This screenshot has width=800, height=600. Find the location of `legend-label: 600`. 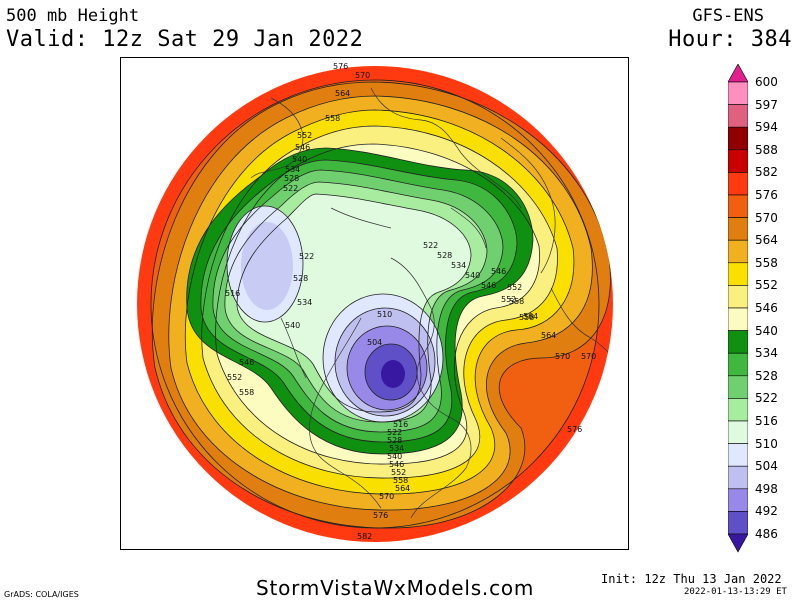

legend-label: 600 is located at coordinates (766, 82).